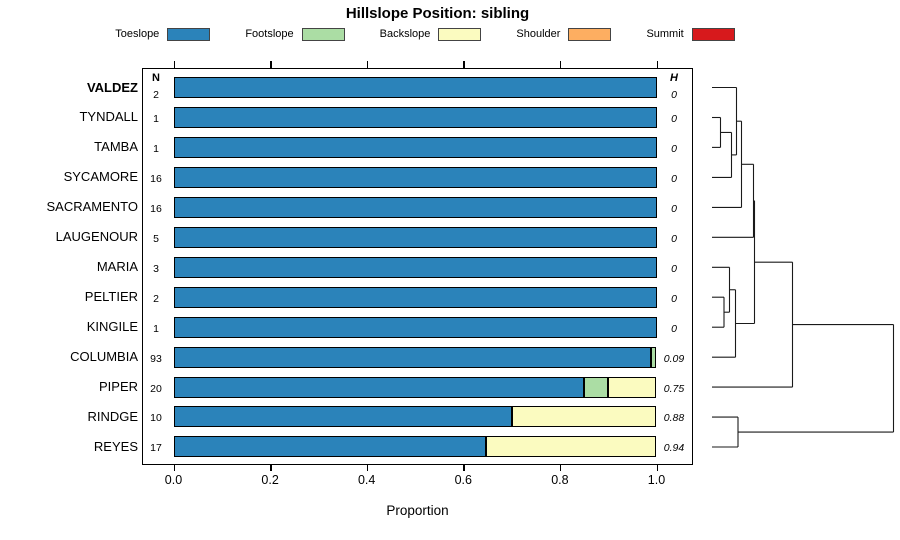 The height and width of the screenshot is (540, 900). What do you see at coordinates (156, 388) in the screenshot?
I see `n-value: 20` at bounding box center [156, 388].